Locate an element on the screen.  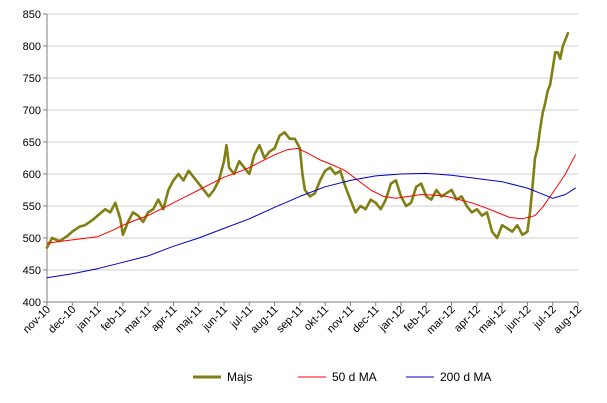
x-tick-label-jun-12: jun-12 is located at coordinates (518, 319).